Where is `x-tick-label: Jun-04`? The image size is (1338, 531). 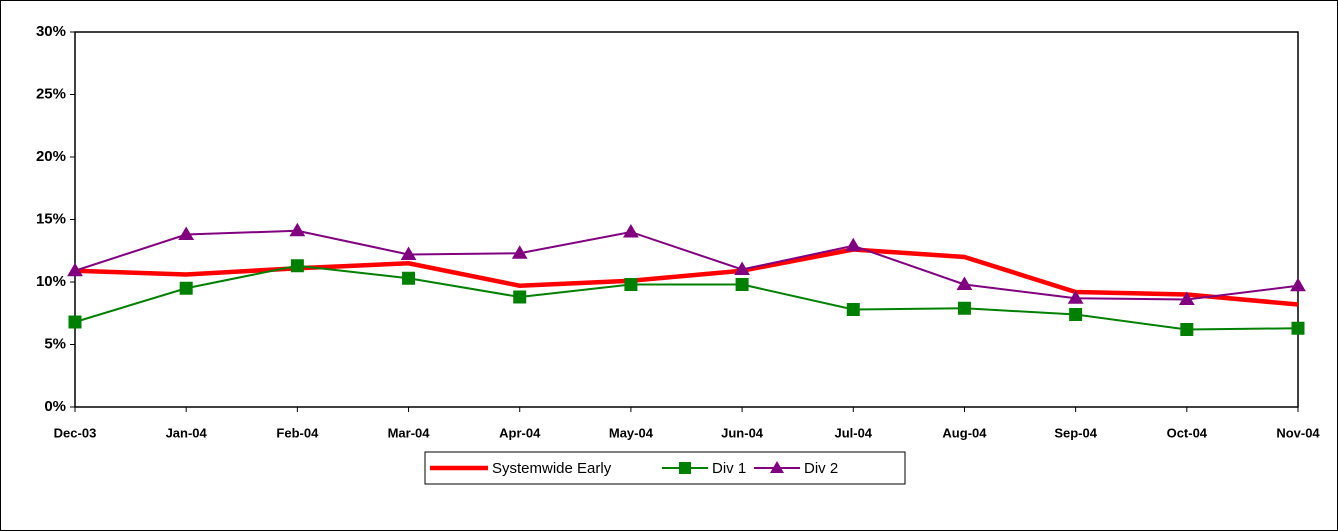
x-tick-label: Jun-04 is located at coordinates (742, 432).